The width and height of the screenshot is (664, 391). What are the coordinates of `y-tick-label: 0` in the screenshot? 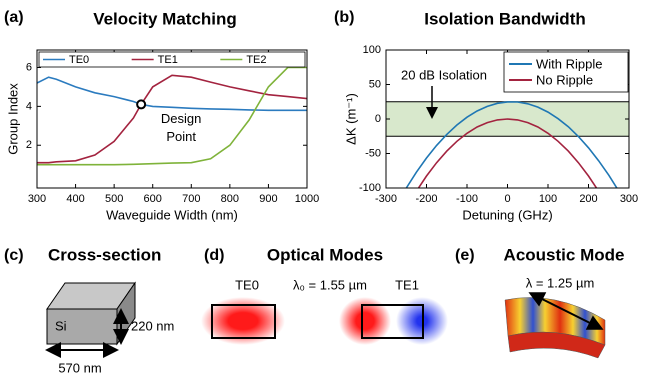 It's located at (378, 119).